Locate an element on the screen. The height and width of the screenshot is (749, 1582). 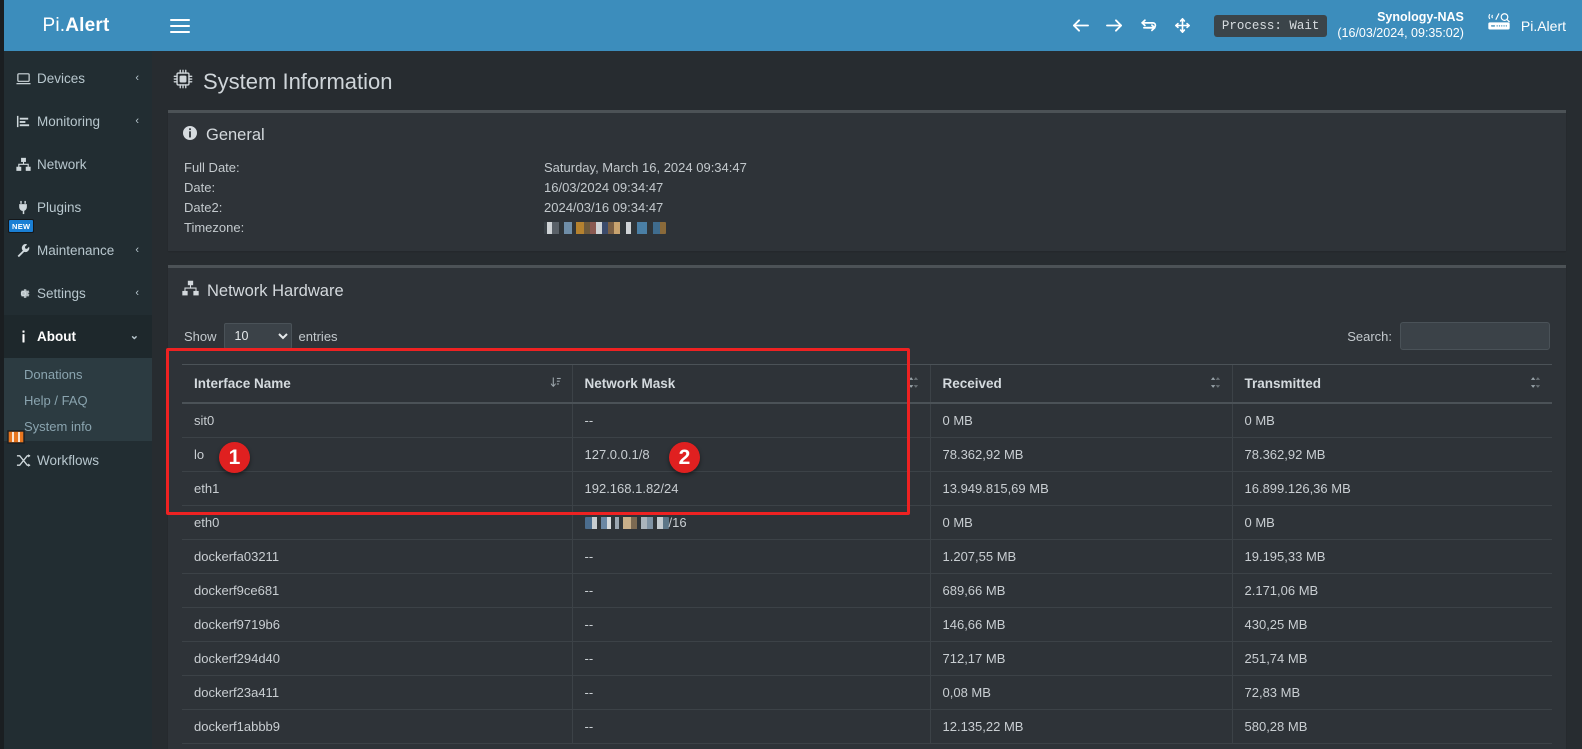
cell-interface-name: dockerf9ce681 is located at coordinates (377, 590).